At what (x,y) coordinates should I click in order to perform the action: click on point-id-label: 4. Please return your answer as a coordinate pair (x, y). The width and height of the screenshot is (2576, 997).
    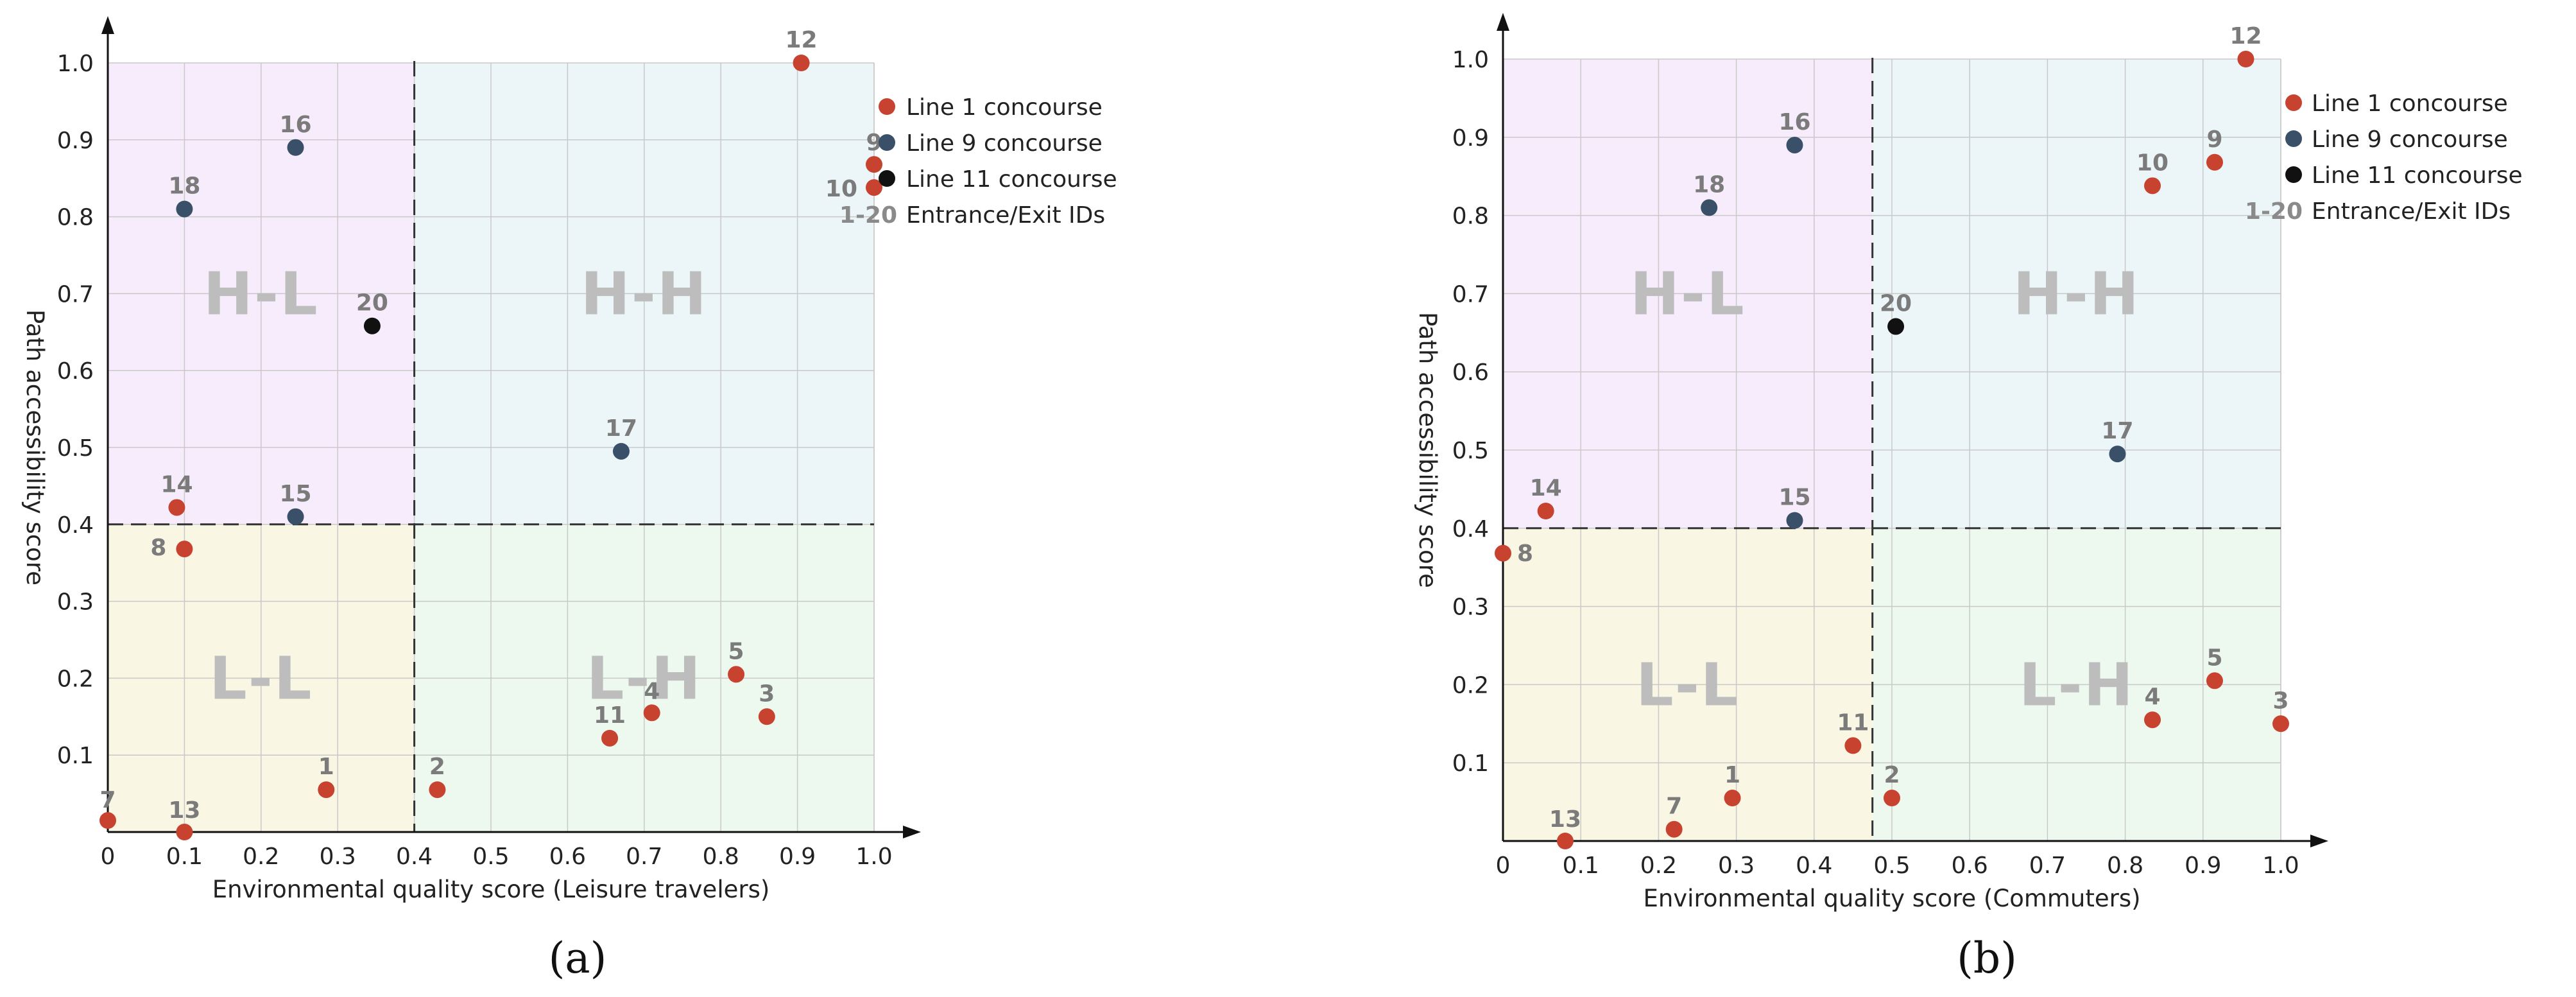
    Looking at the image, I should click on (2152, 697).